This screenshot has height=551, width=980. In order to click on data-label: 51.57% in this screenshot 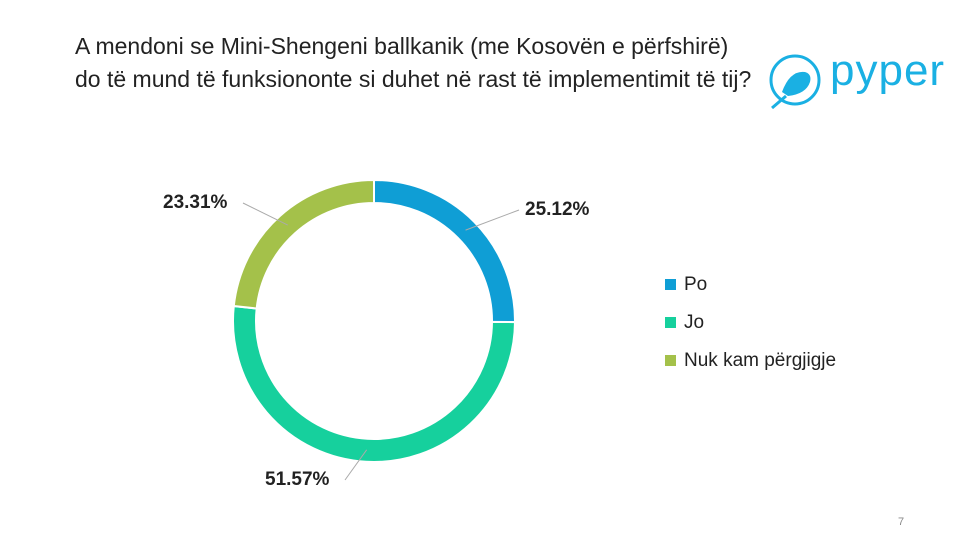, I will do `click(297, 479)`.